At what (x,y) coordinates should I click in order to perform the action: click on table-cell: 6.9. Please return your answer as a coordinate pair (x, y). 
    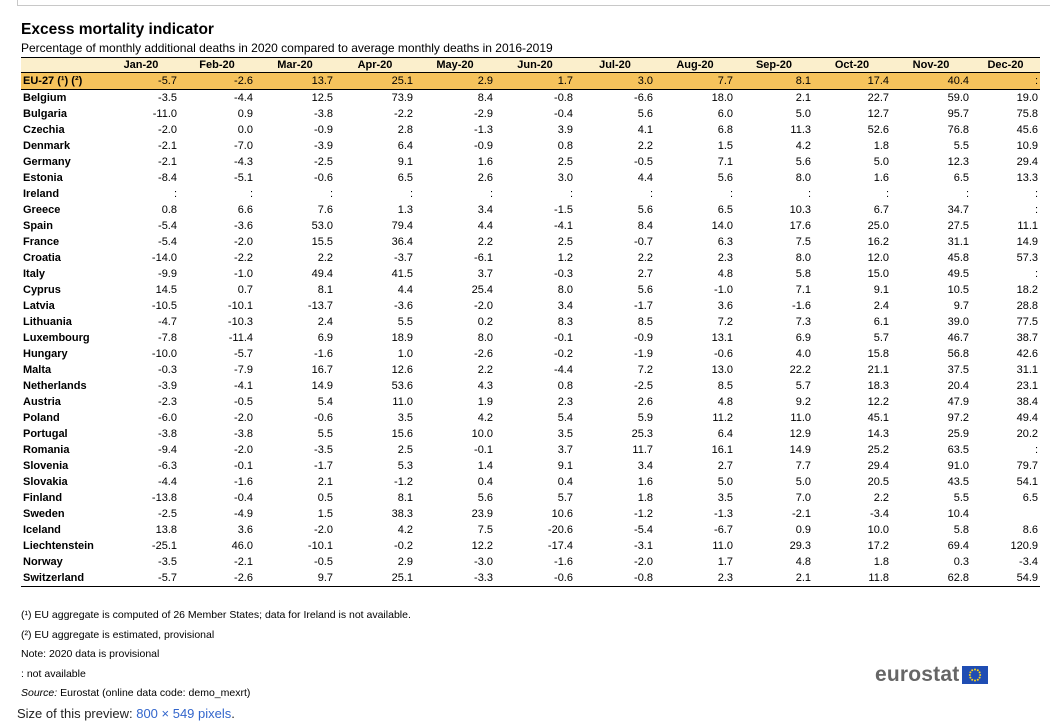
    Looking at the image, I should click on (325, 337).